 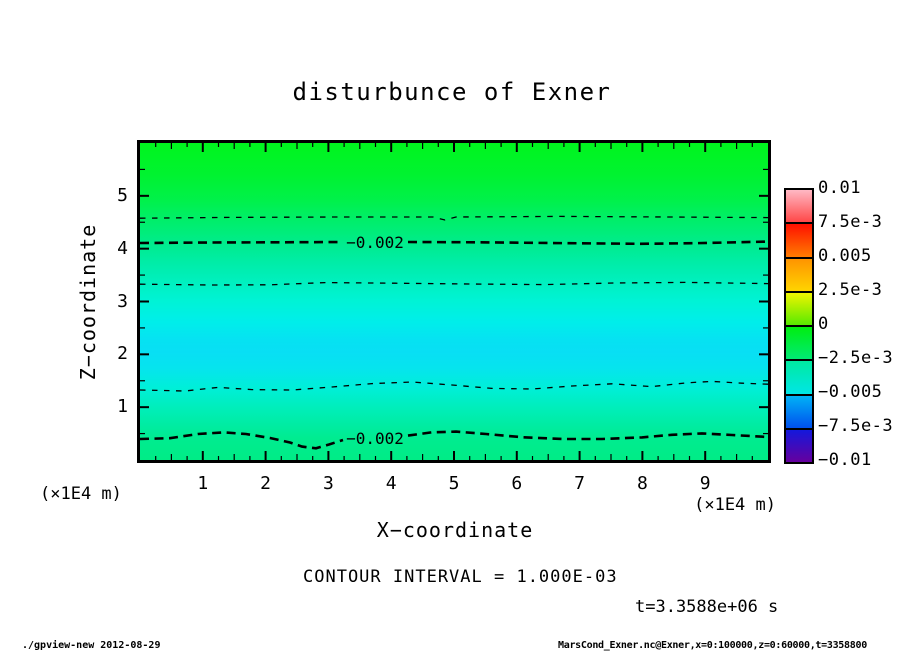 What do you see at coordinates (91, 645) in the screenshot?
I see `footer-program-date: ./gpview-new 2012-08-29` at bounding box center [91, 645].